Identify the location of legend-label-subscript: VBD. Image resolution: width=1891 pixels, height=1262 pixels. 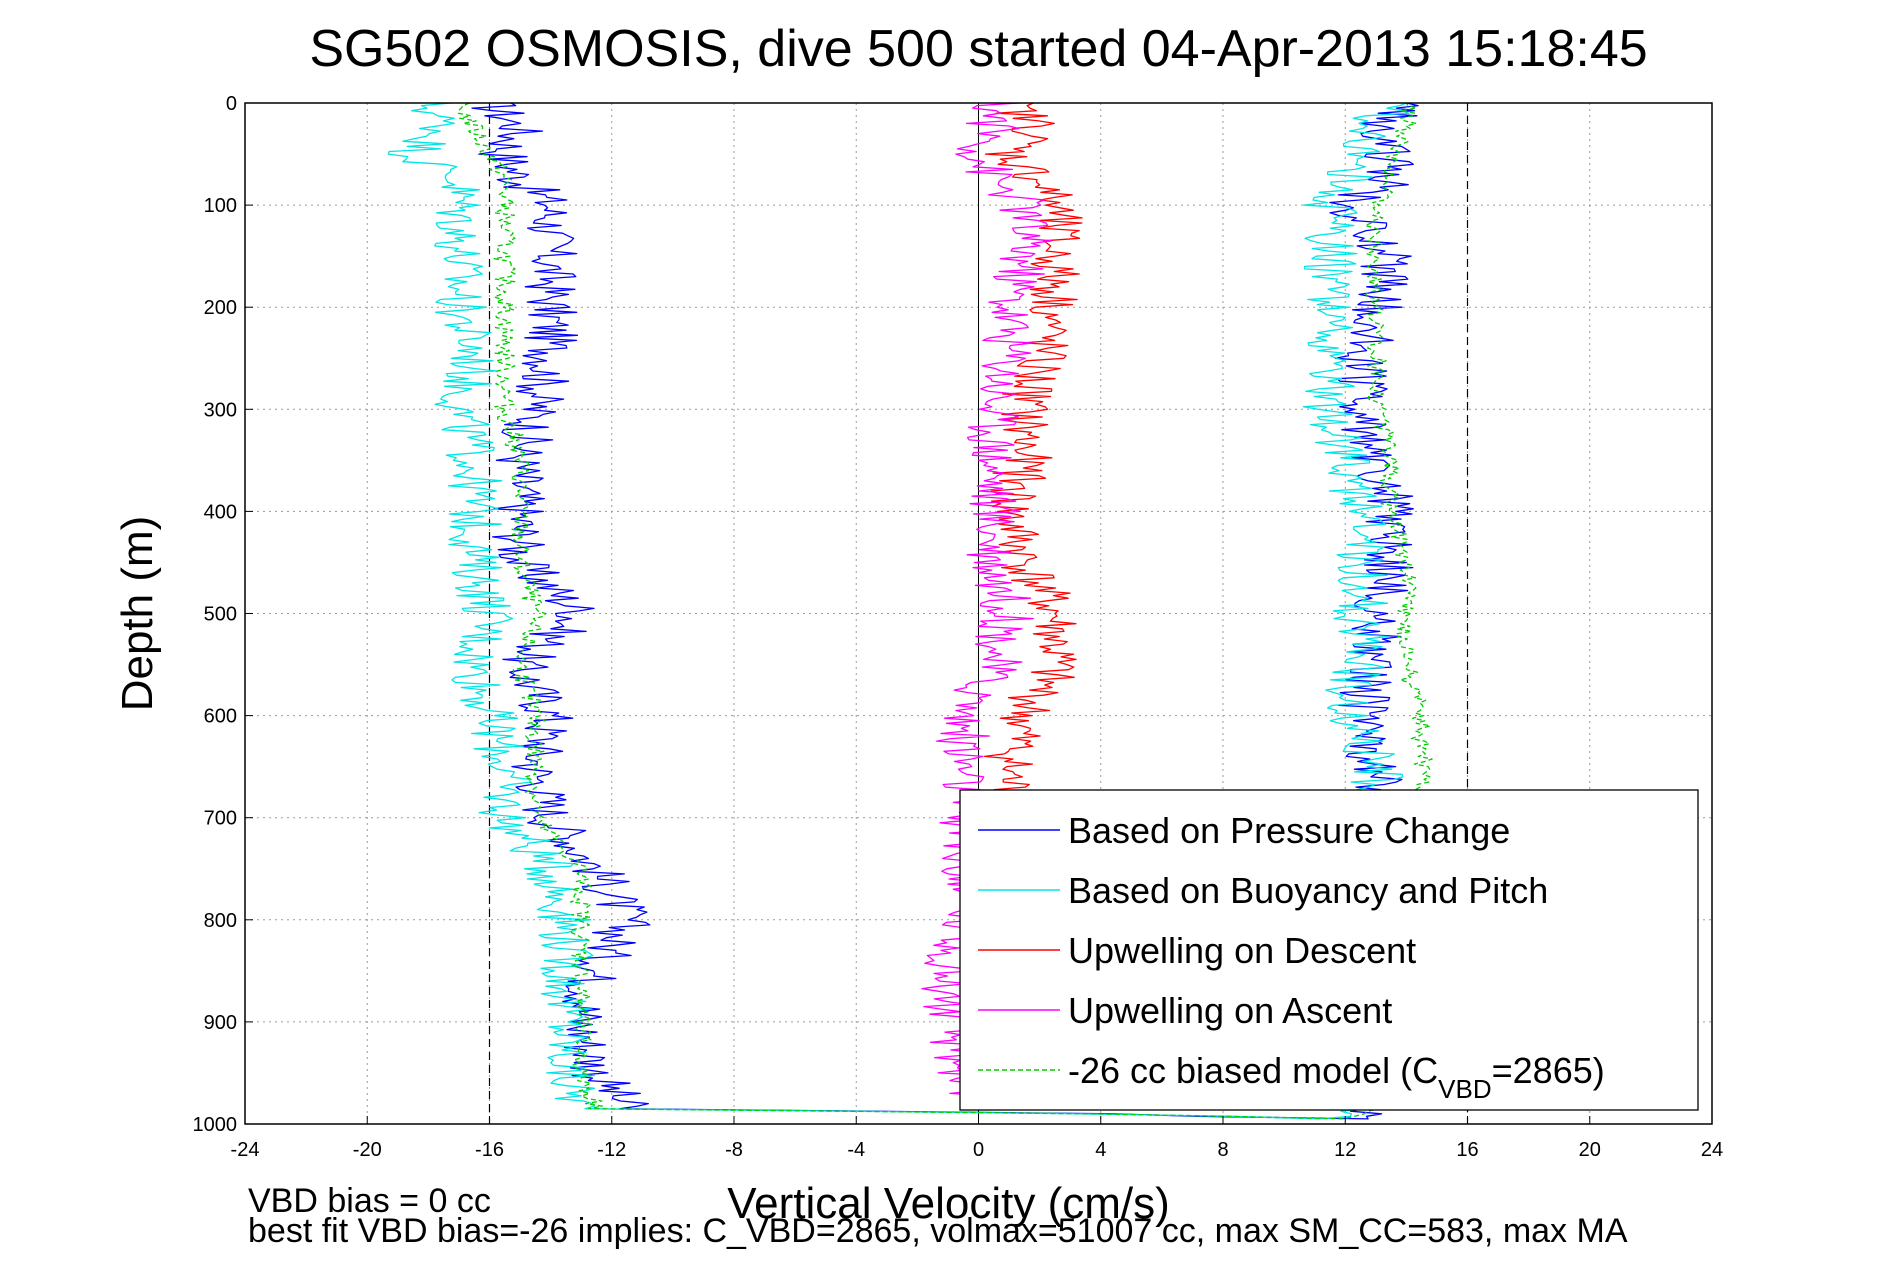
(1464, 1089).